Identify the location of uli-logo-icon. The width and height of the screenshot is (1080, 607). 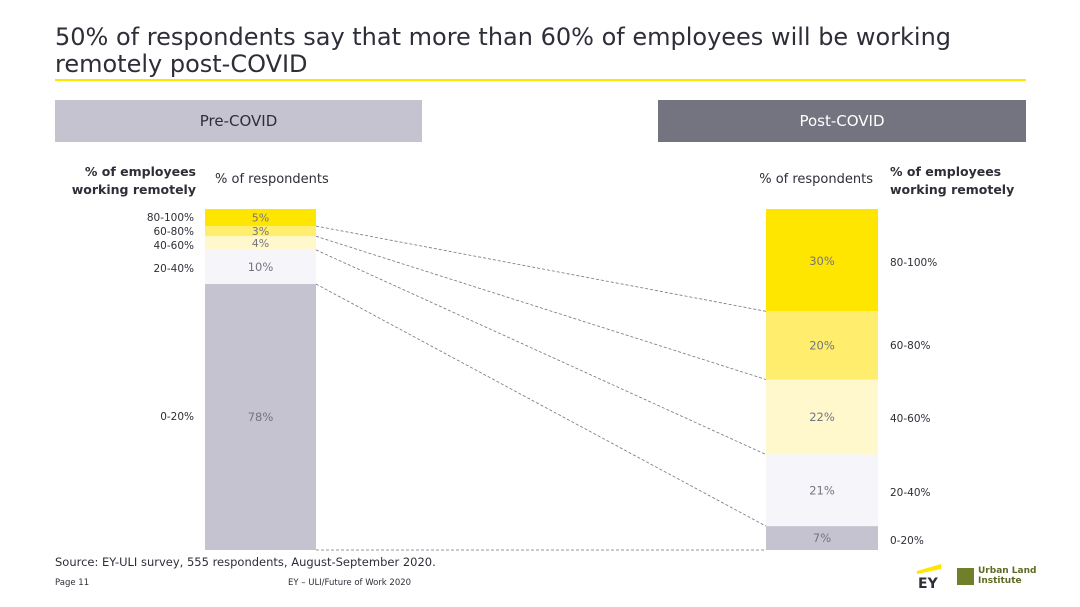
(965, 576).